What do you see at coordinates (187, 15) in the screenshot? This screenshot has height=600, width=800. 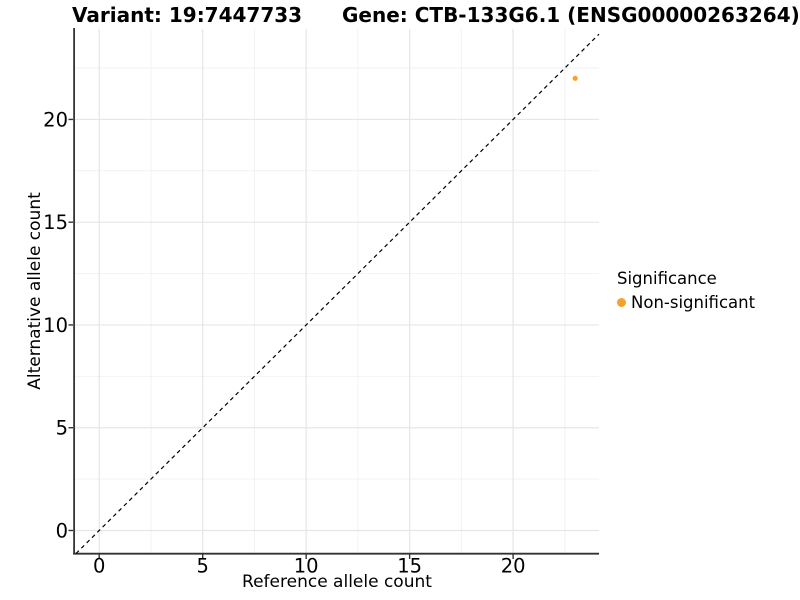 I see `plot-title-variant: Variant: 19:7447733` at bounding box center [187, 15].